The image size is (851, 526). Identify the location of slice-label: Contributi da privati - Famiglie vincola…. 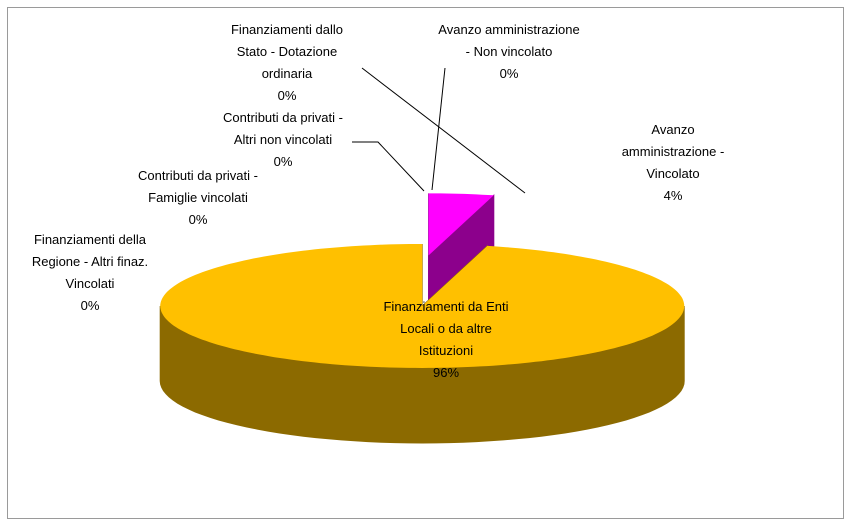
(198, 198).